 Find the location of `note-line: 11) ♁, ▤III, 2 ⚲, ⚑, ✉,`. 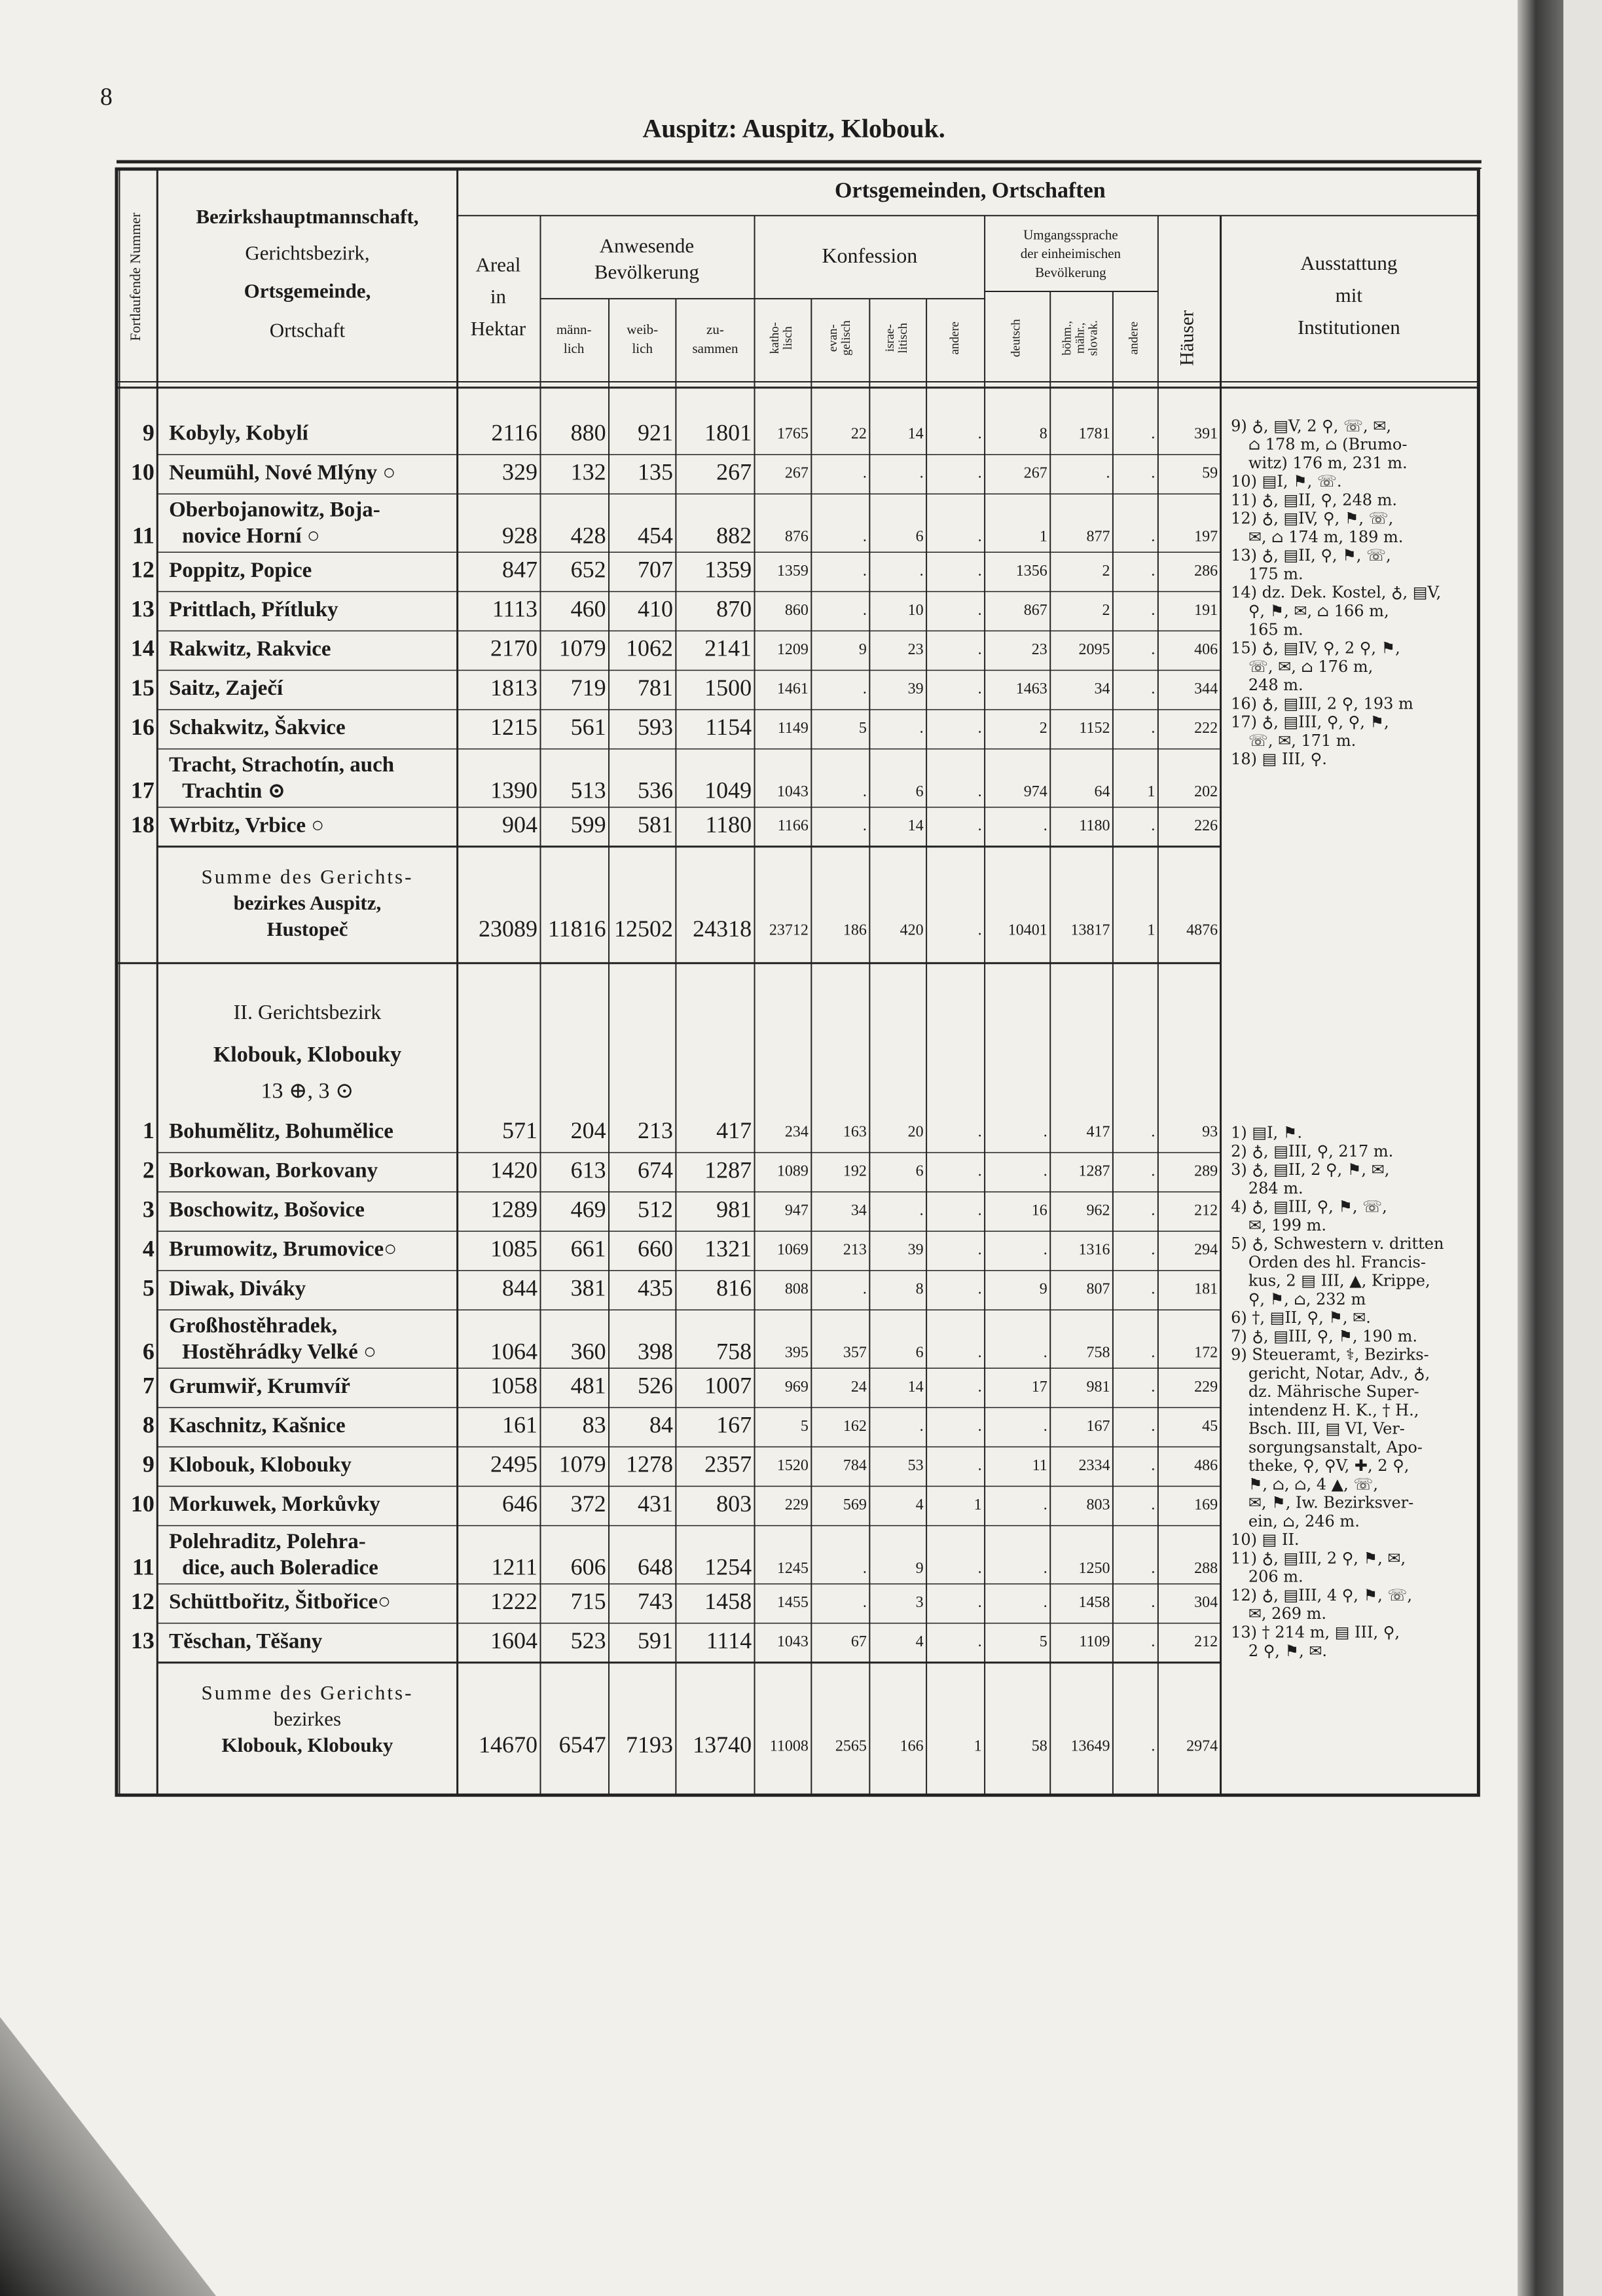

note-line: 11) ♁, ▤III, 2 ⚲, ⚑, ✉, is located at coordinates (1319, 1558).